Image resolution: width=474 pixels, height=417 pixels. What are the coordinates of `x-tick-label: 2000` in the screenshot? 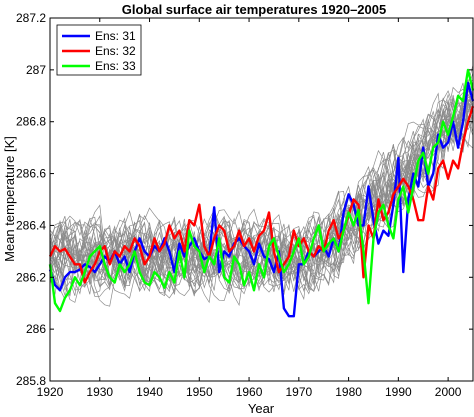 It's located at (448, 392).